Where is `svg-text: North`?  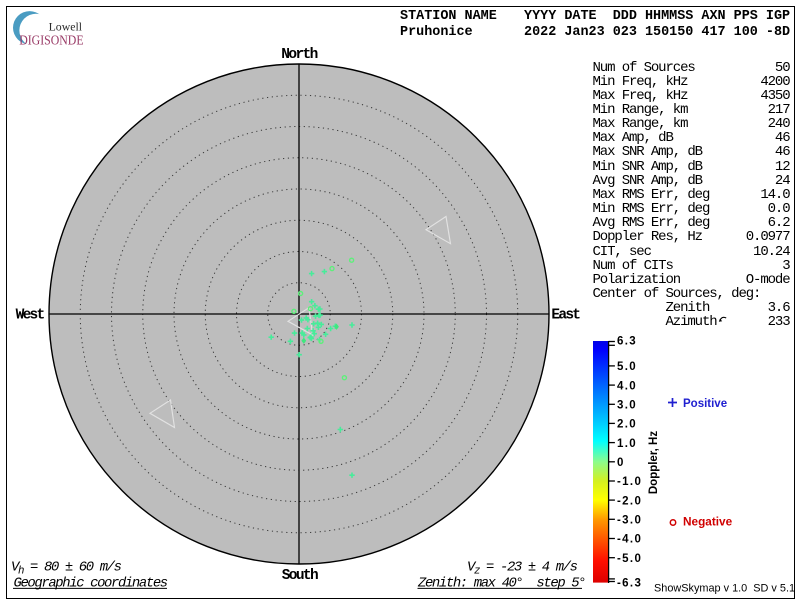 svg-text: North is located at coordinates (299, 55).